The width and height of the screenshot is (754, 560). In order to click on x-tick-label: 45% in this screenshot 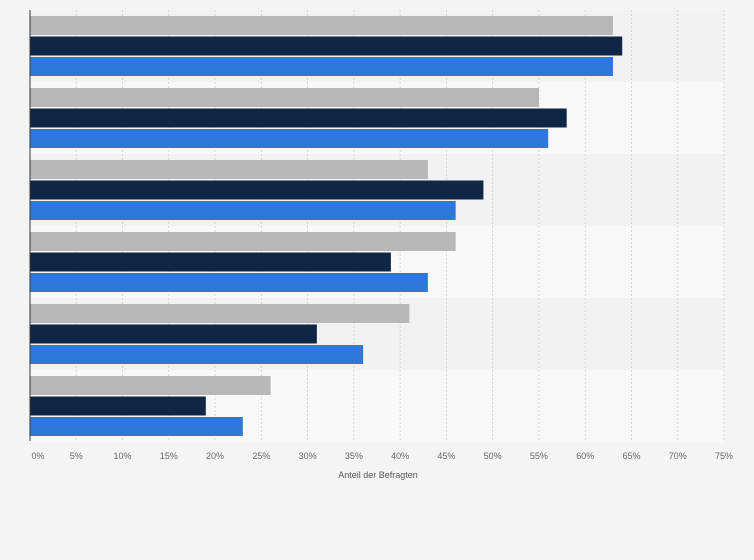, I will do `click(446, 456)`.